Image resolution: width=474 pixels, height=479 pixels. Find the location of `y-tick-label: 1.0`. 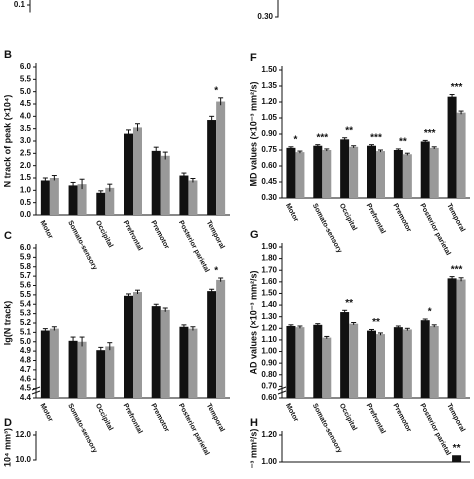

y-tick-label: 1.0 is located at coordinates (26, 189).